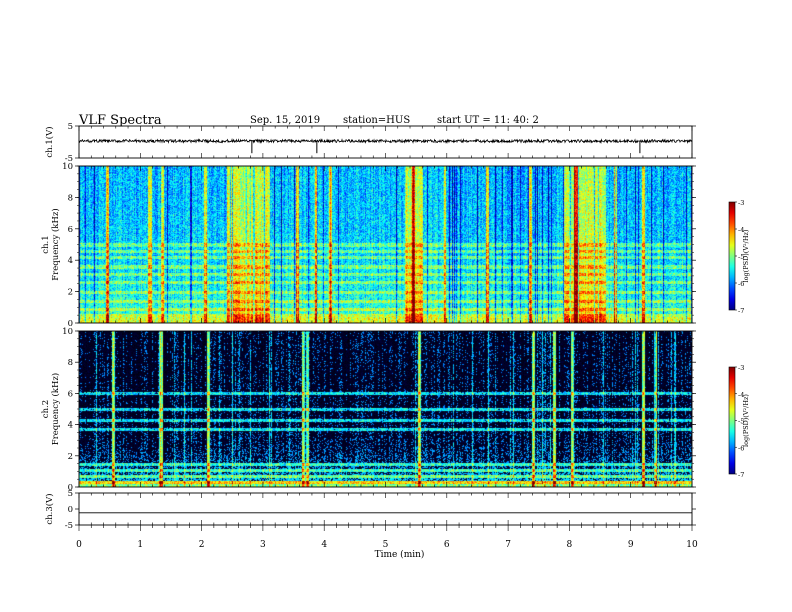 This screenshot has height=612, width=792. What do you see at coordinates (508, 545) in the screenshot?
I see `x-tick-label: 7` at bounding box center [508, 545].